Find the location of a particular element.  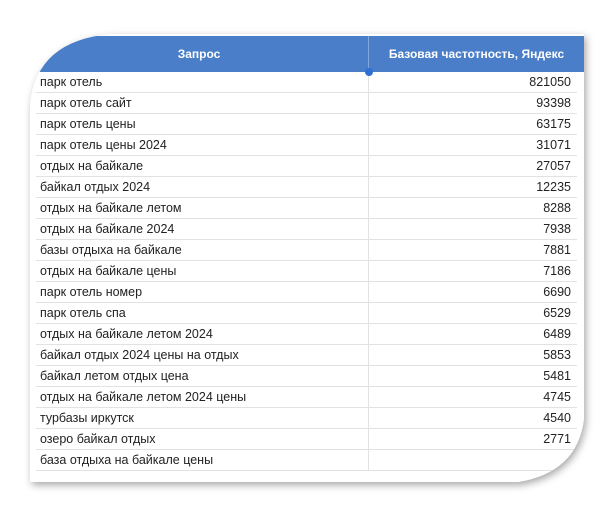

query-cell: парк отель спа is located at coordinates (202, 313).